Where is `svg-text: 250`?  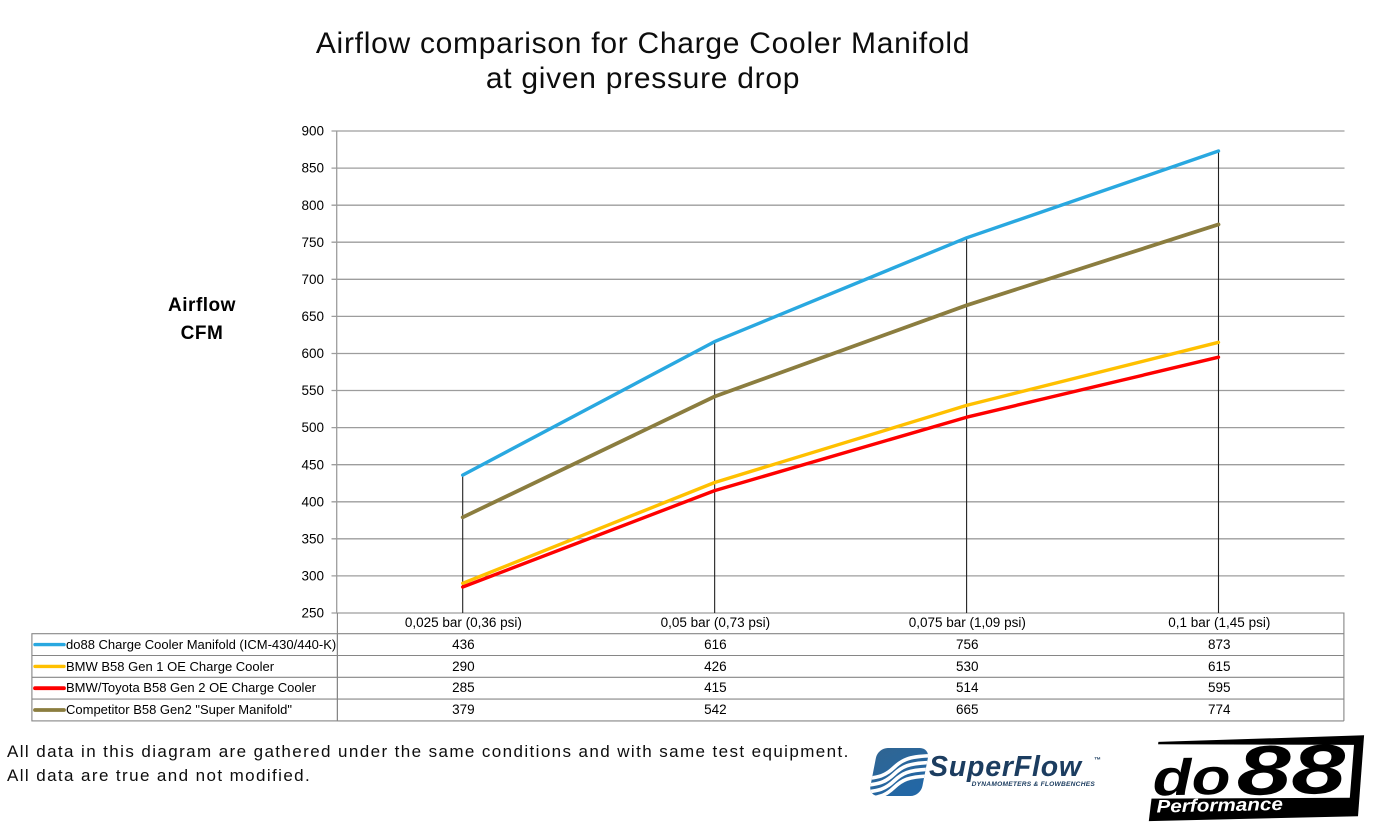 svg-text: 250 is located at coordinates (312, 613).